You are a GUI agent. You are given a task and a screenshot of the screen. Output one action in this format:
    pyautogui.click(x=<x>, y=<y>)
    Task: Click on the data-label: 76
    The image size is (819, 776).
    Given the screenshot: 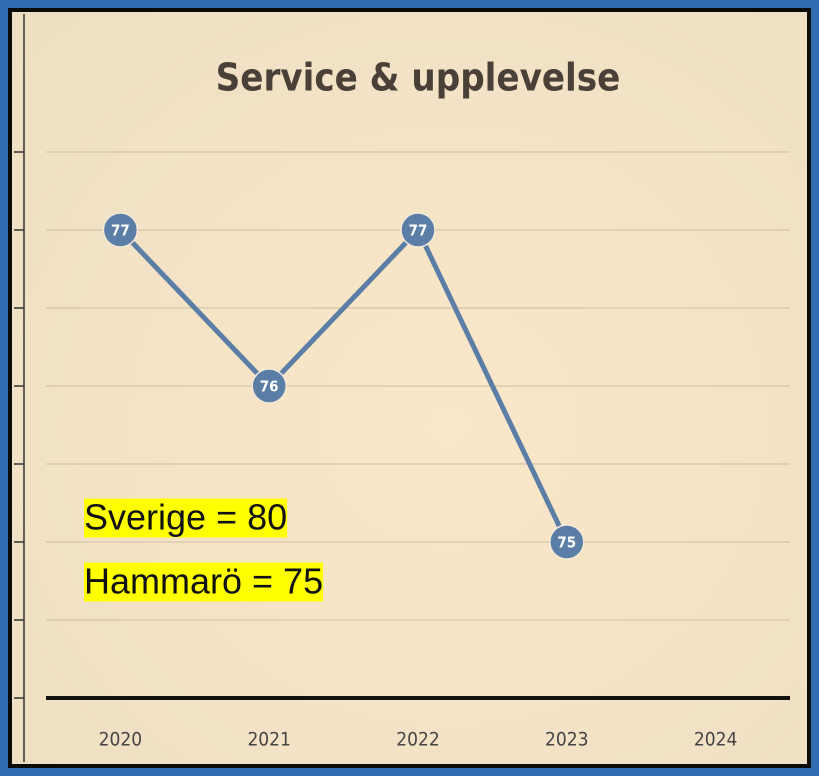 What is the action you would take?
    pyautogui.click(x=269, y=387)
    